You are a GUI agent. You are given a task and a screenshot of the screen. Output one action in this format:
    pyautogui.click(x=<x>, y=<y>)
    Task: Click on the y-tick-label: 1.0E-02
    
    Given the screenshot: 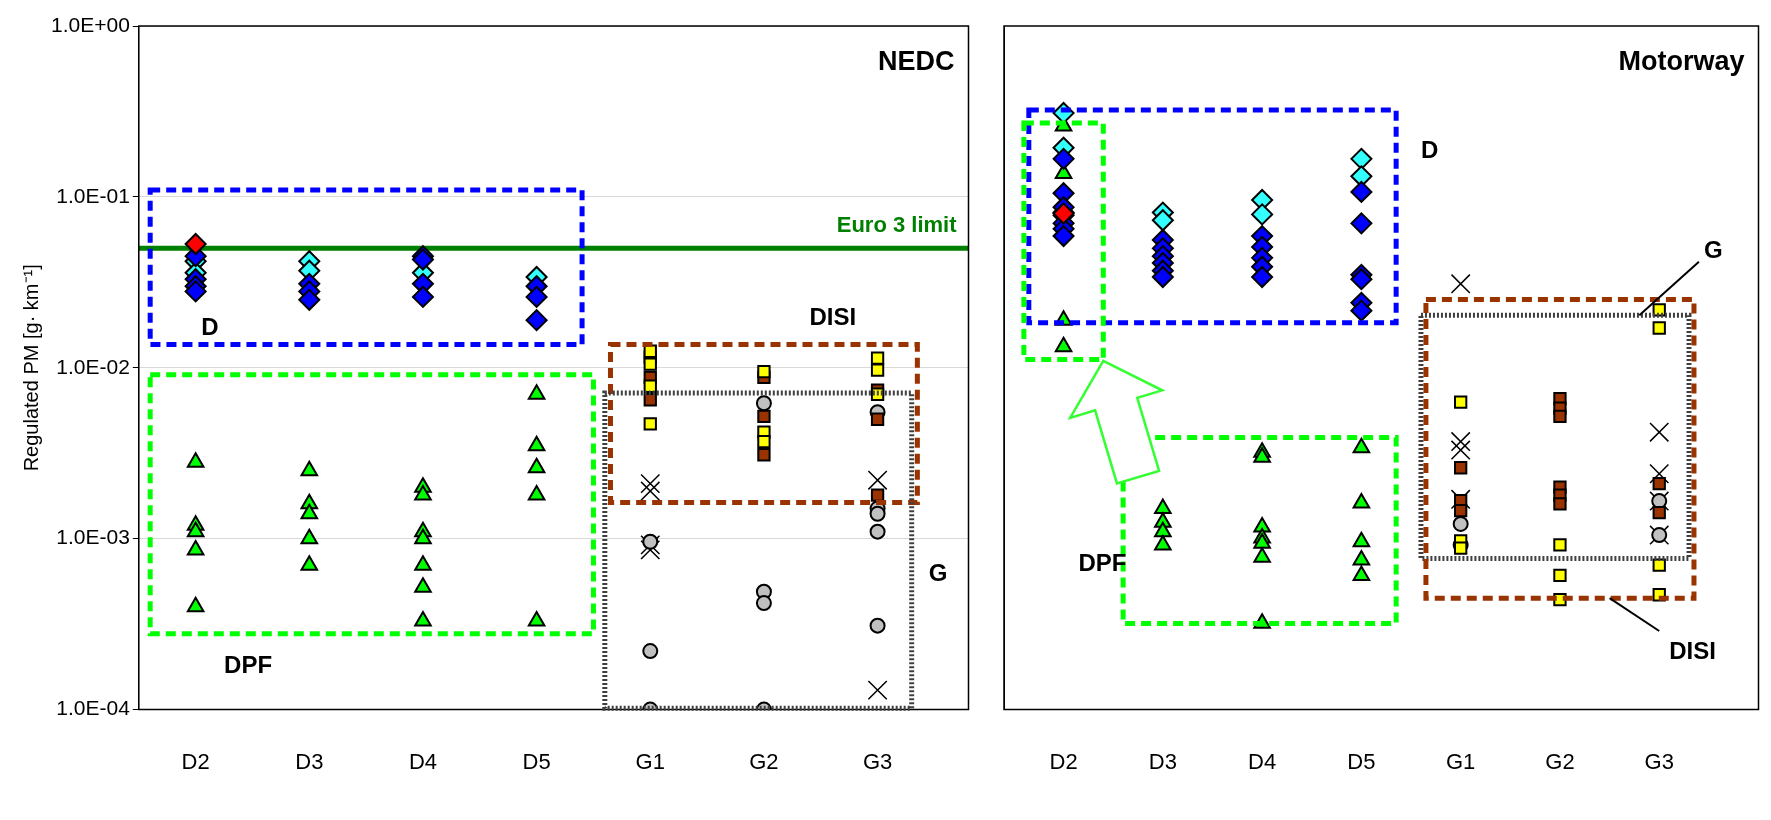 What is the action you would take?
    pyautogui.click(x=93, y=366)
    